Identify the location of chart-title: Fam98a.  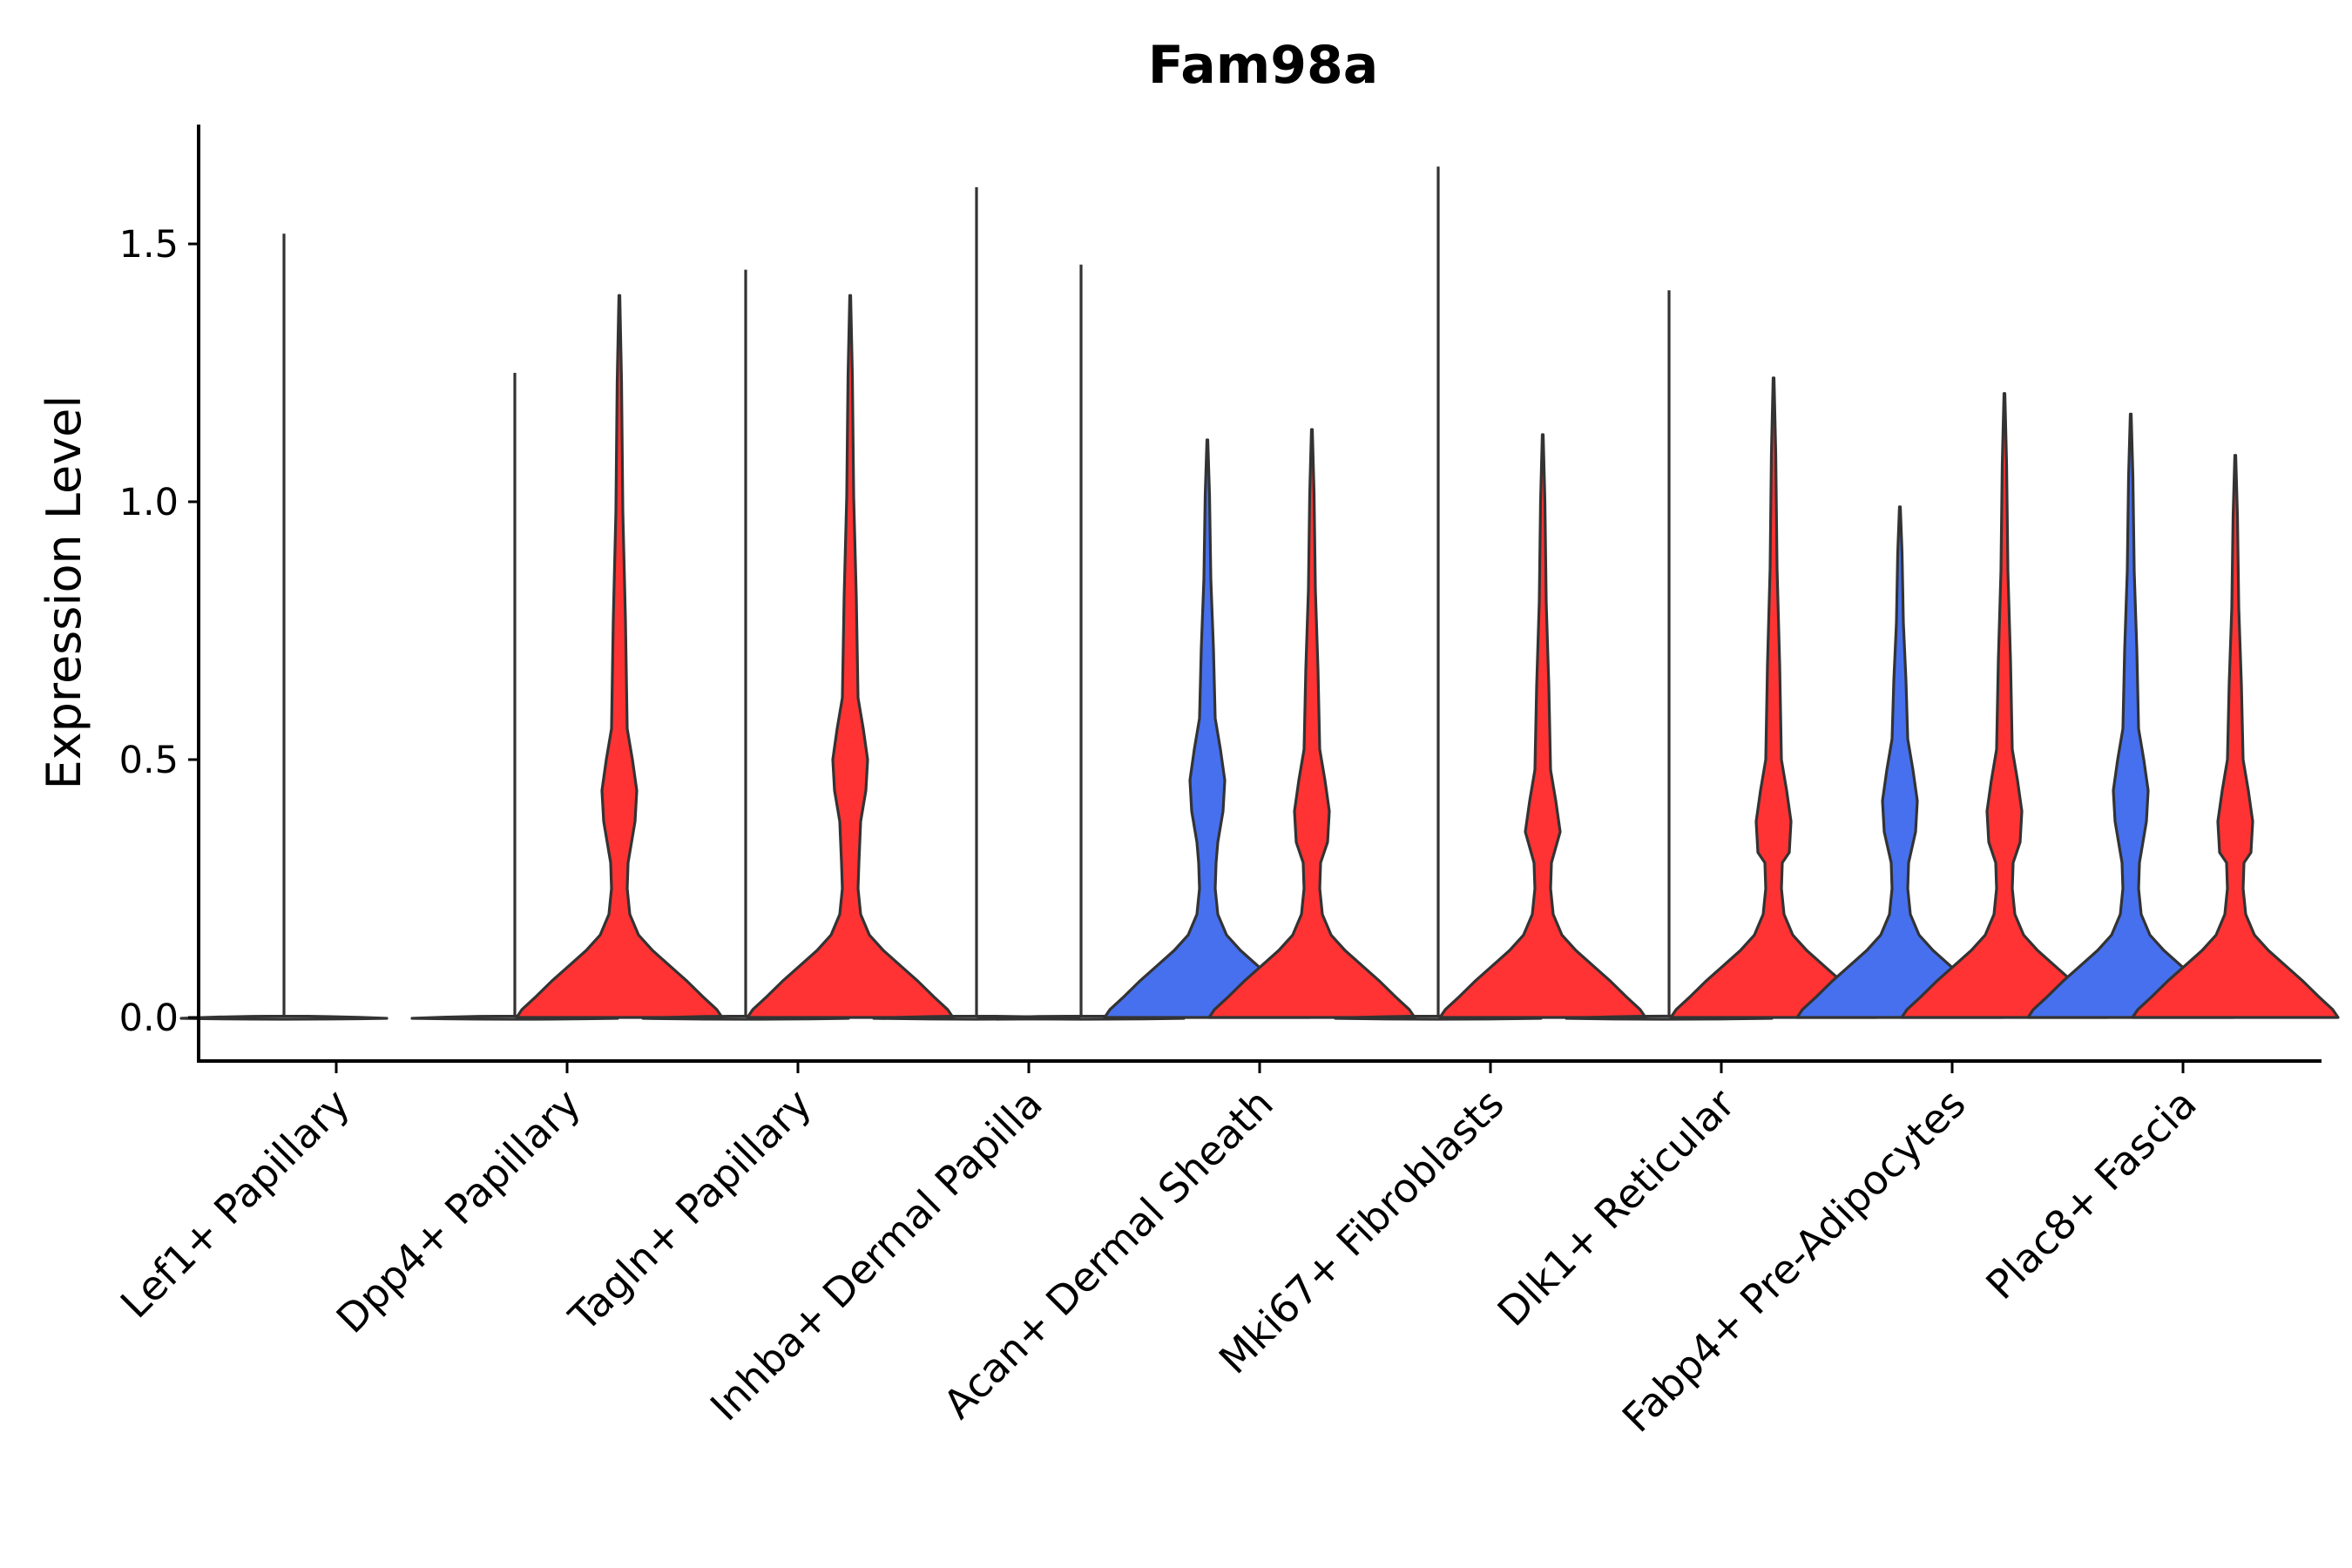
(1263, 66).